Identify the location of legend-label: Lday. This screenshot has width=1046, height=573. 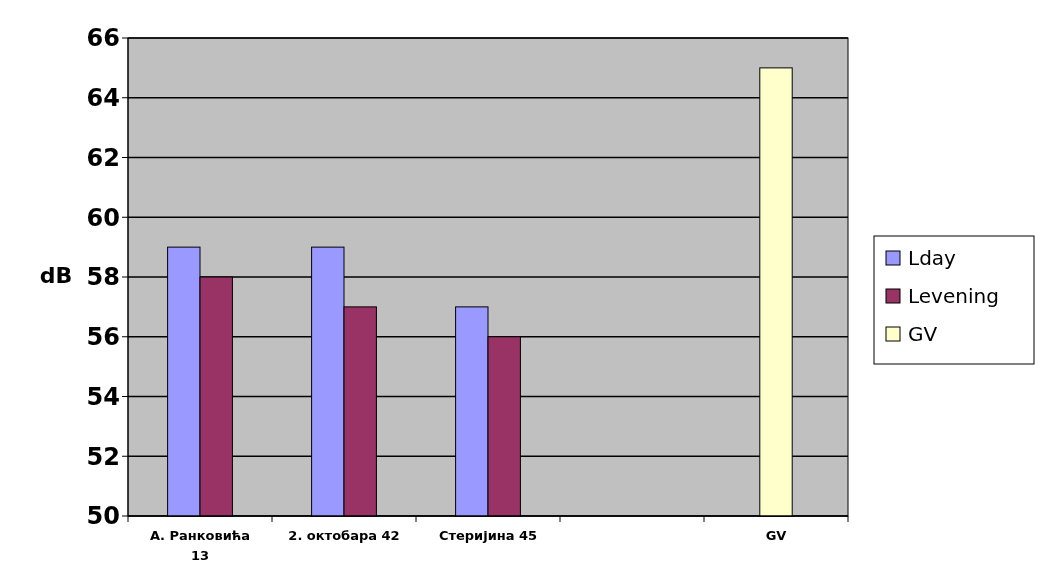
(932, 258).